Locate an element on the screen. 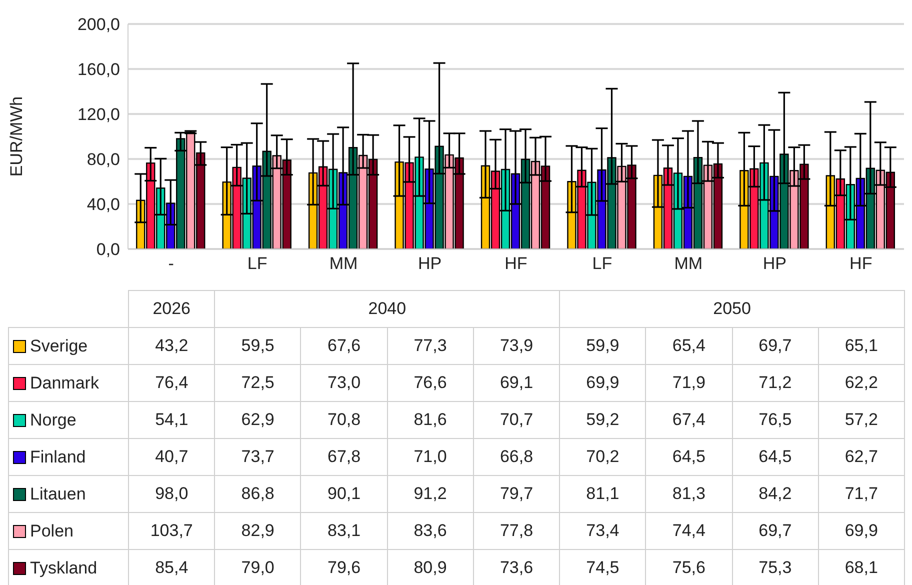  data-label: 54,1 is located at coordinates (171, 420).